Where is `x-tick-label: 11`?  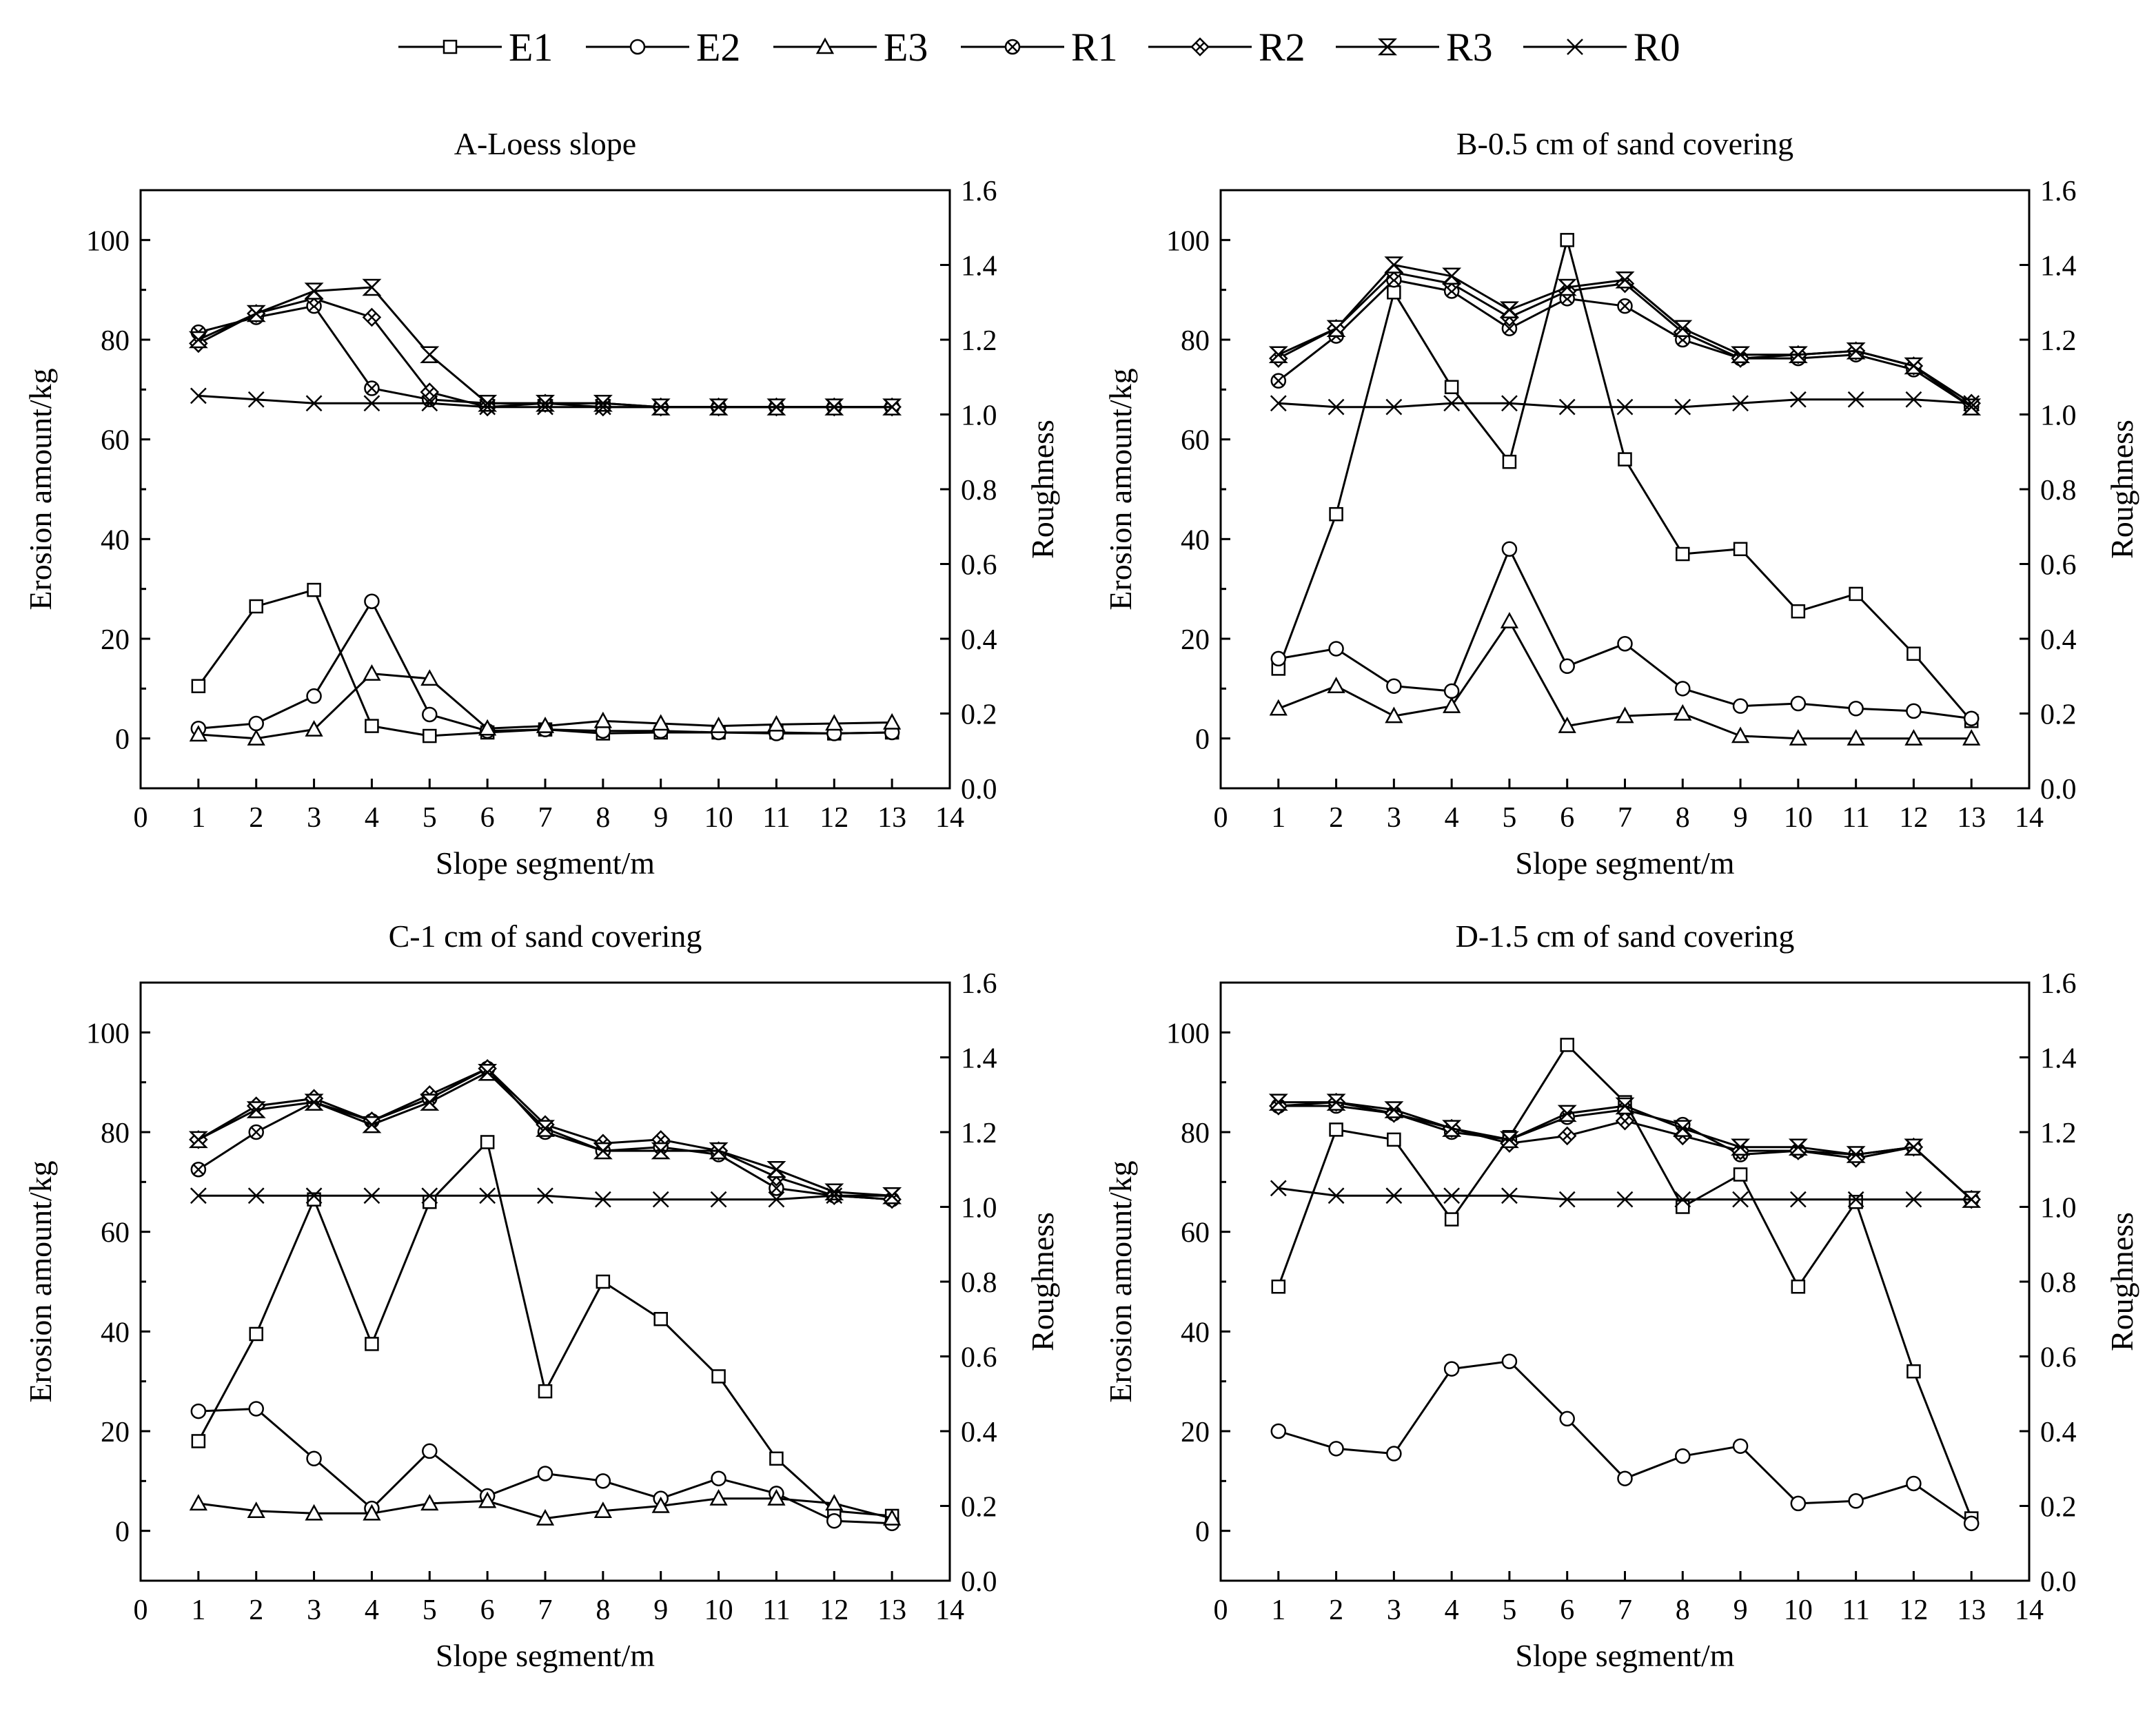 x-tick-label: 11 is located at coordinates (1855, 818).